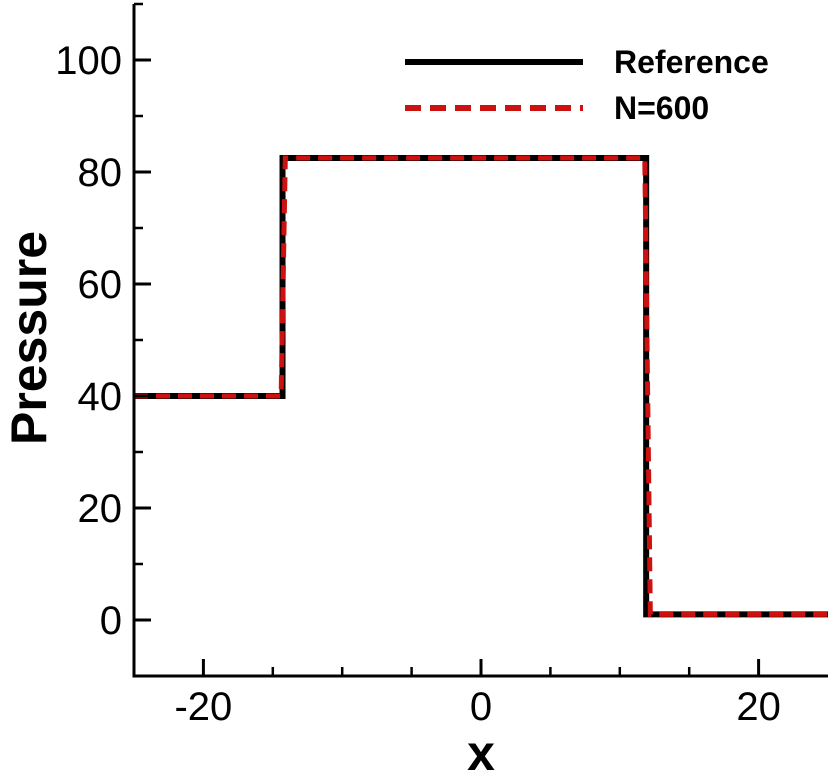  I want to click on legend-label-reference: Reference, so click(691, 62).